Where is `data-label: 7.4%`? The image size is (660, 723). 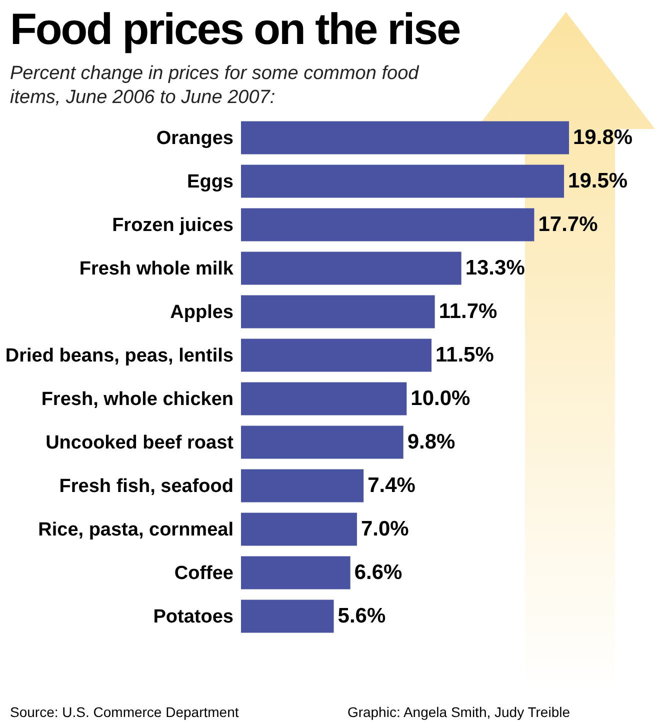
data-label: 7.4% is located at coordinates (392, 485).